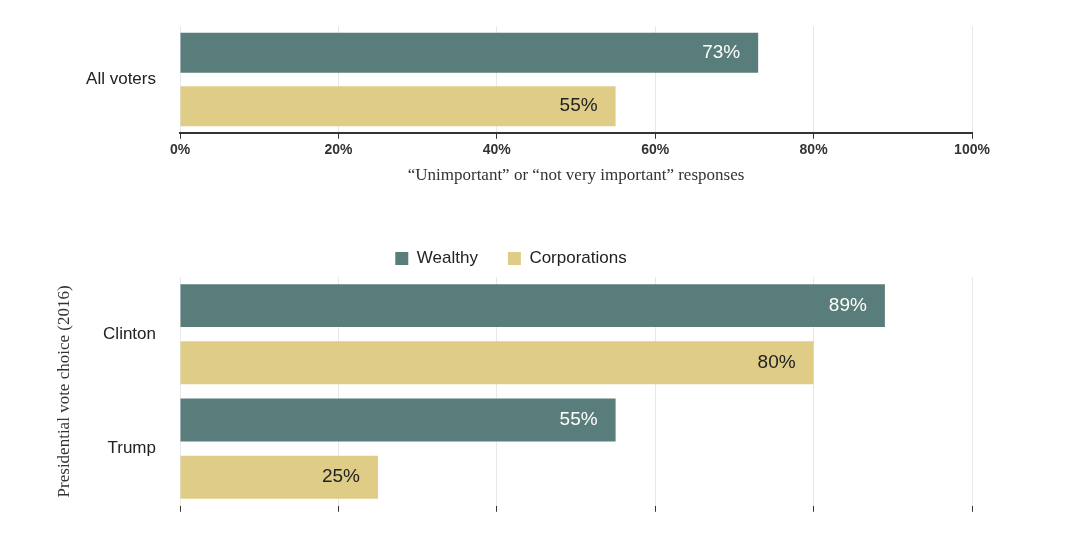 The width and height of the screenshot is (1072, 536). Describe the element at coordinates (129, 333) in the screenshot. I see `y-tick-label: Clinton` at that location.